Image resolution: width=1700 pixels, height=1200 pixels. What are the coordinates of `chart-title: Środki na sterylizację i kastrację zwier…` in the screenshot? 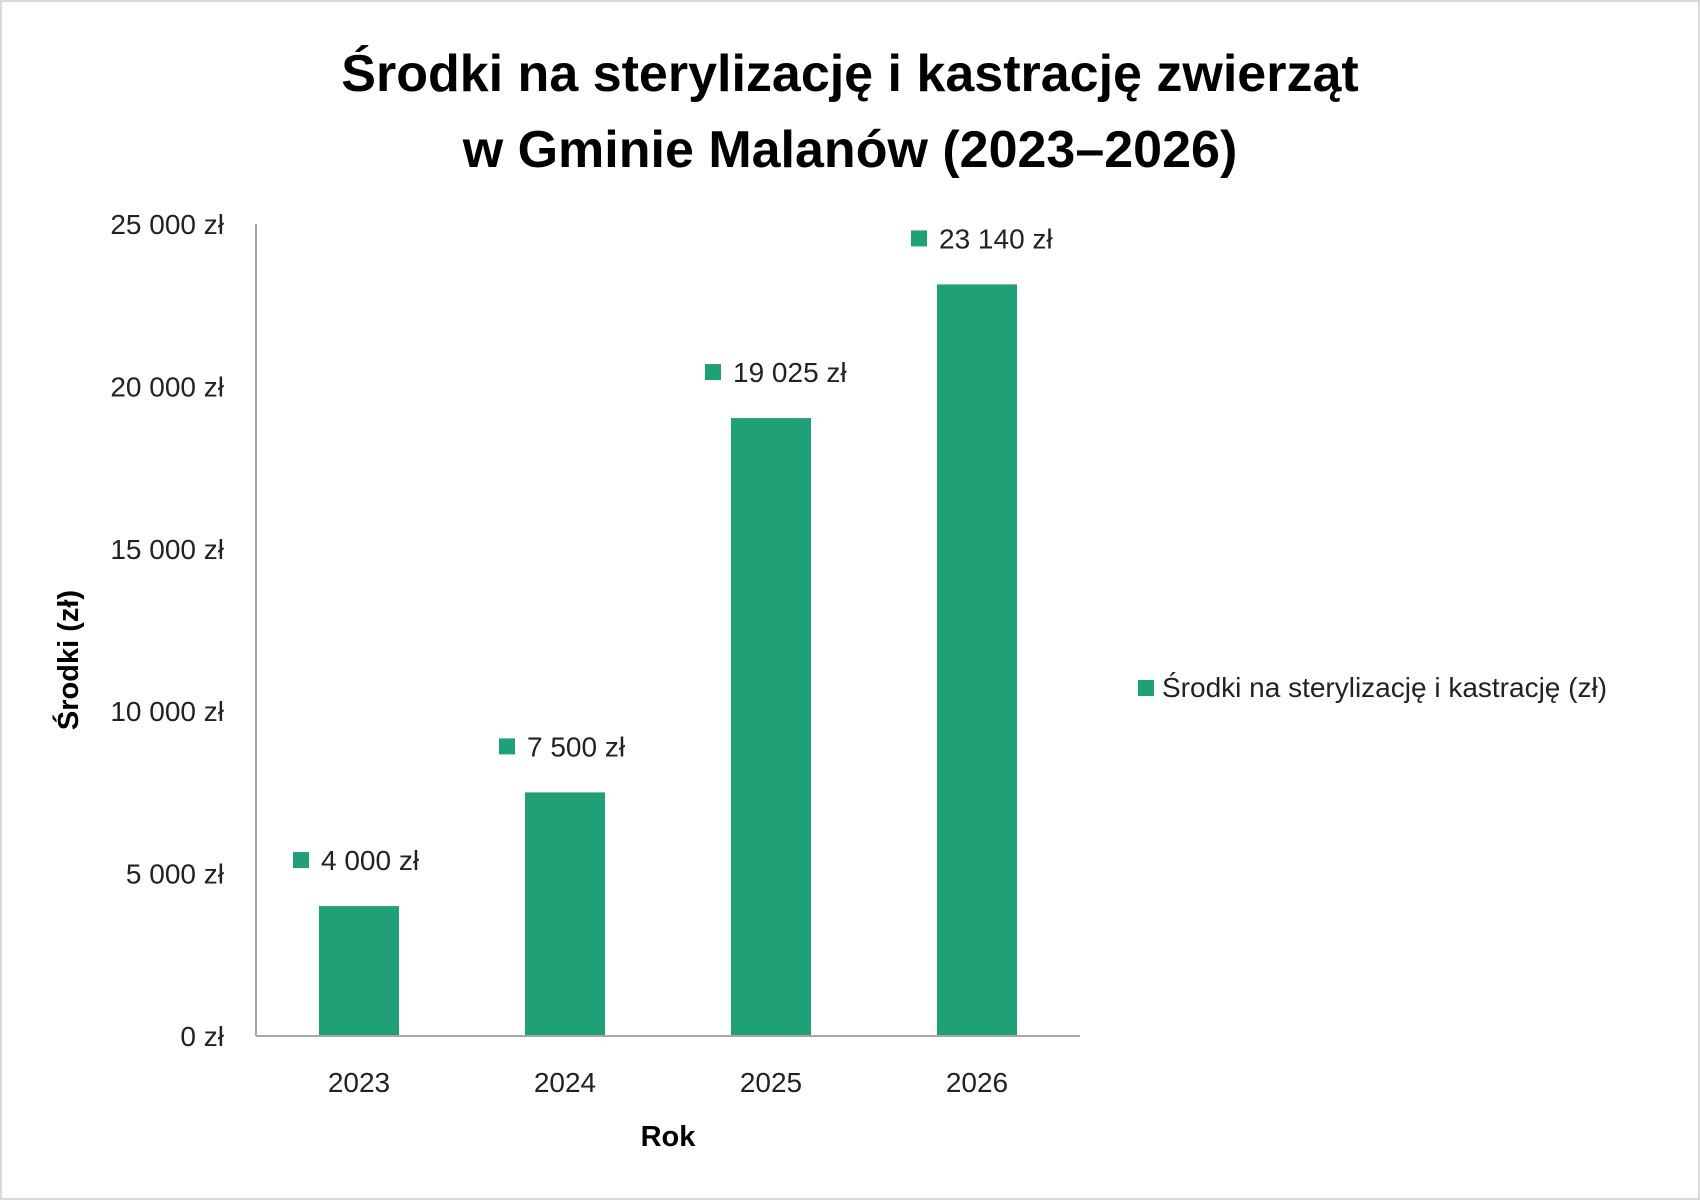 It's located at (850, 112).